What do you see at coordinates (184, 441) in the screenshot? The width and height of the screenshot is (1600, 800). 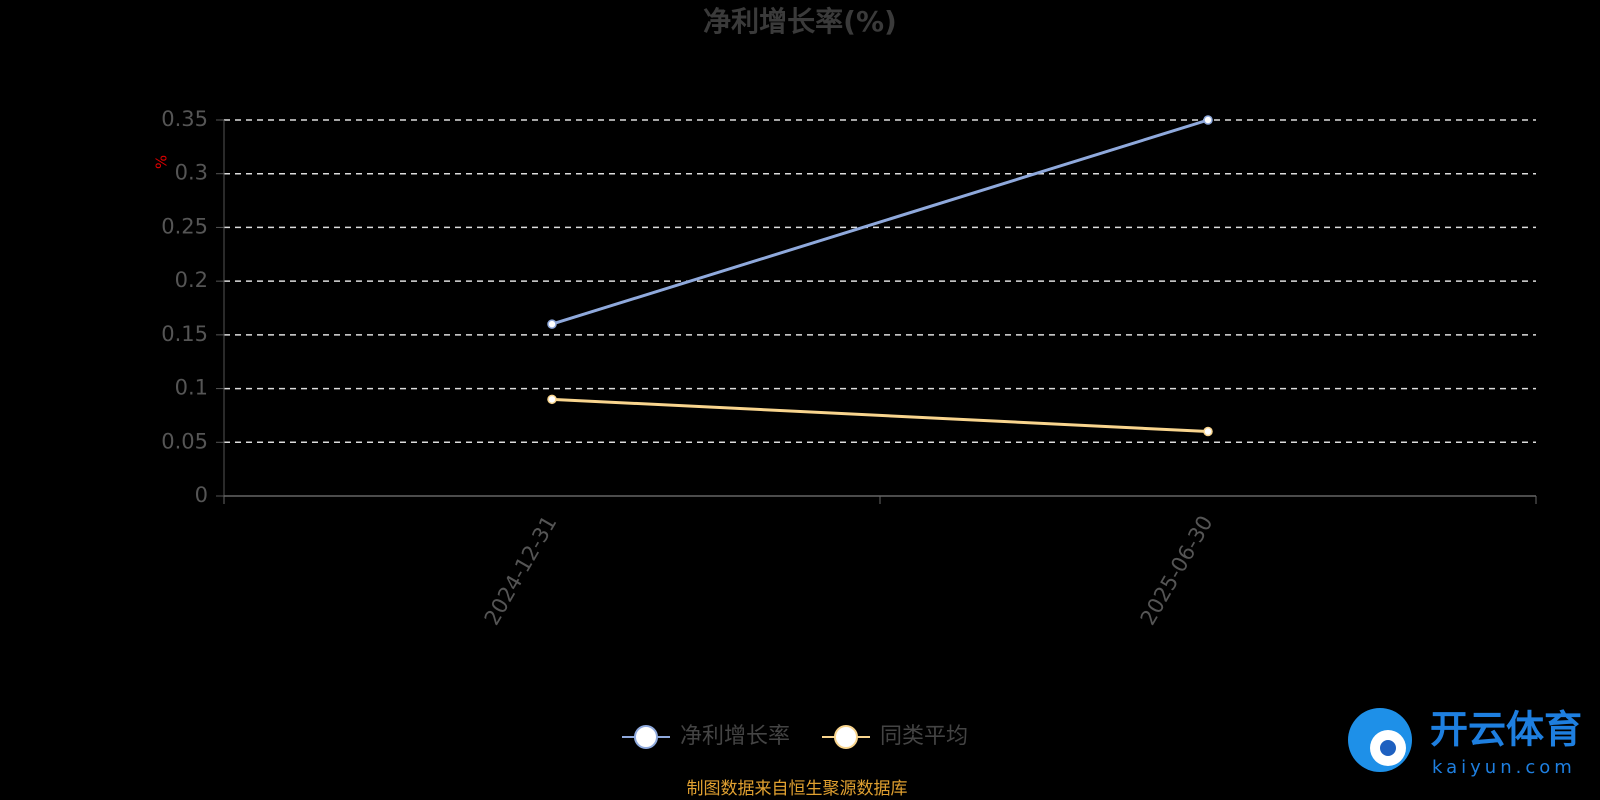 I see `y-tick-label: 0.05` at bounding box center [184, 441].